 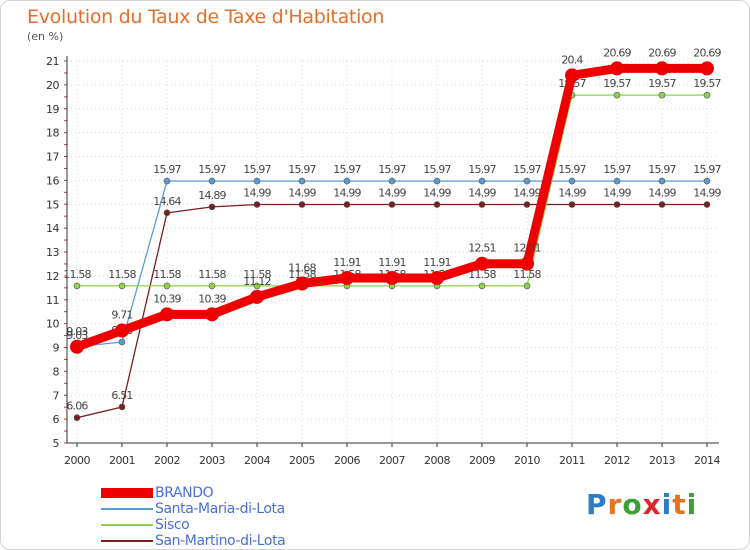 What do you see at coordinates (692, 504) in the screenshot?
I see `logo-letter: i` at bounding box center [692, 504].